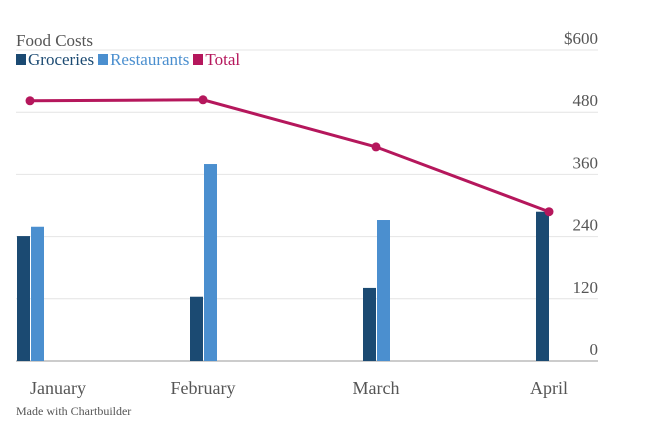  Describe the element at coordinates (586, 287) in the screenshot. I see `y-tick-label: 120` at that location.